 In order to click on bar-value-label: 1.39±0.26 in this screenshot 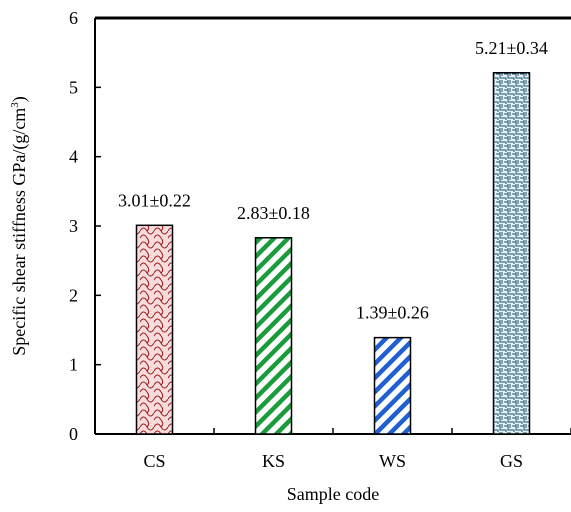, I will do `click(392, 313)`.